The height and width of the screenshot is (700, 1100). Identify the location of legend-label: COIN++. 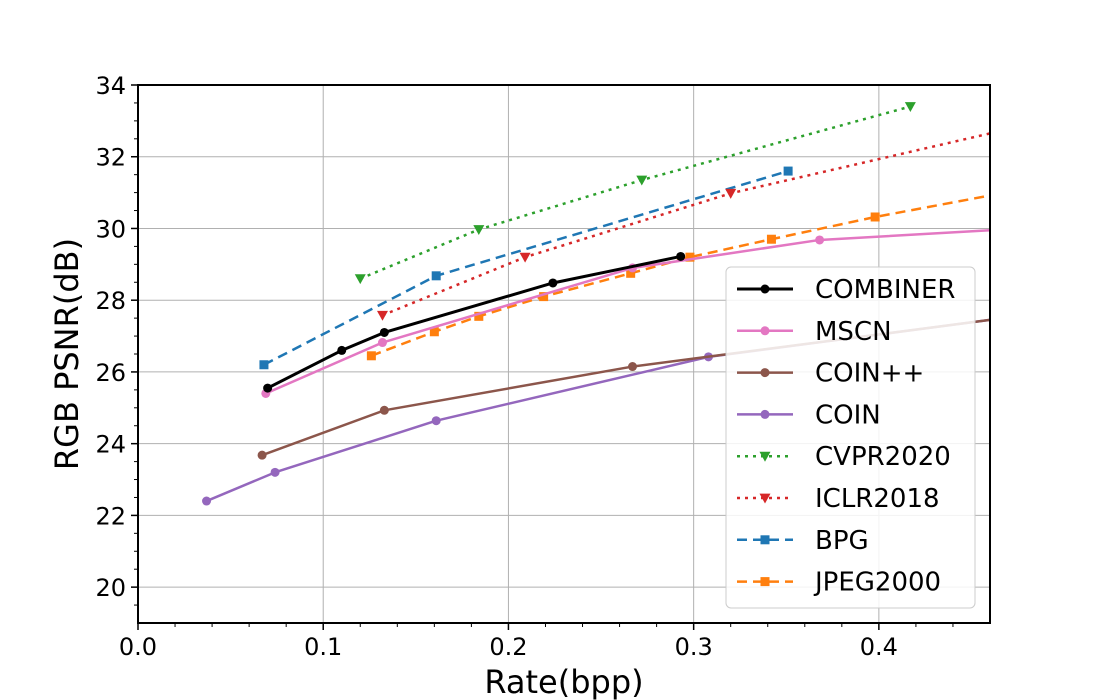
(869, 374).